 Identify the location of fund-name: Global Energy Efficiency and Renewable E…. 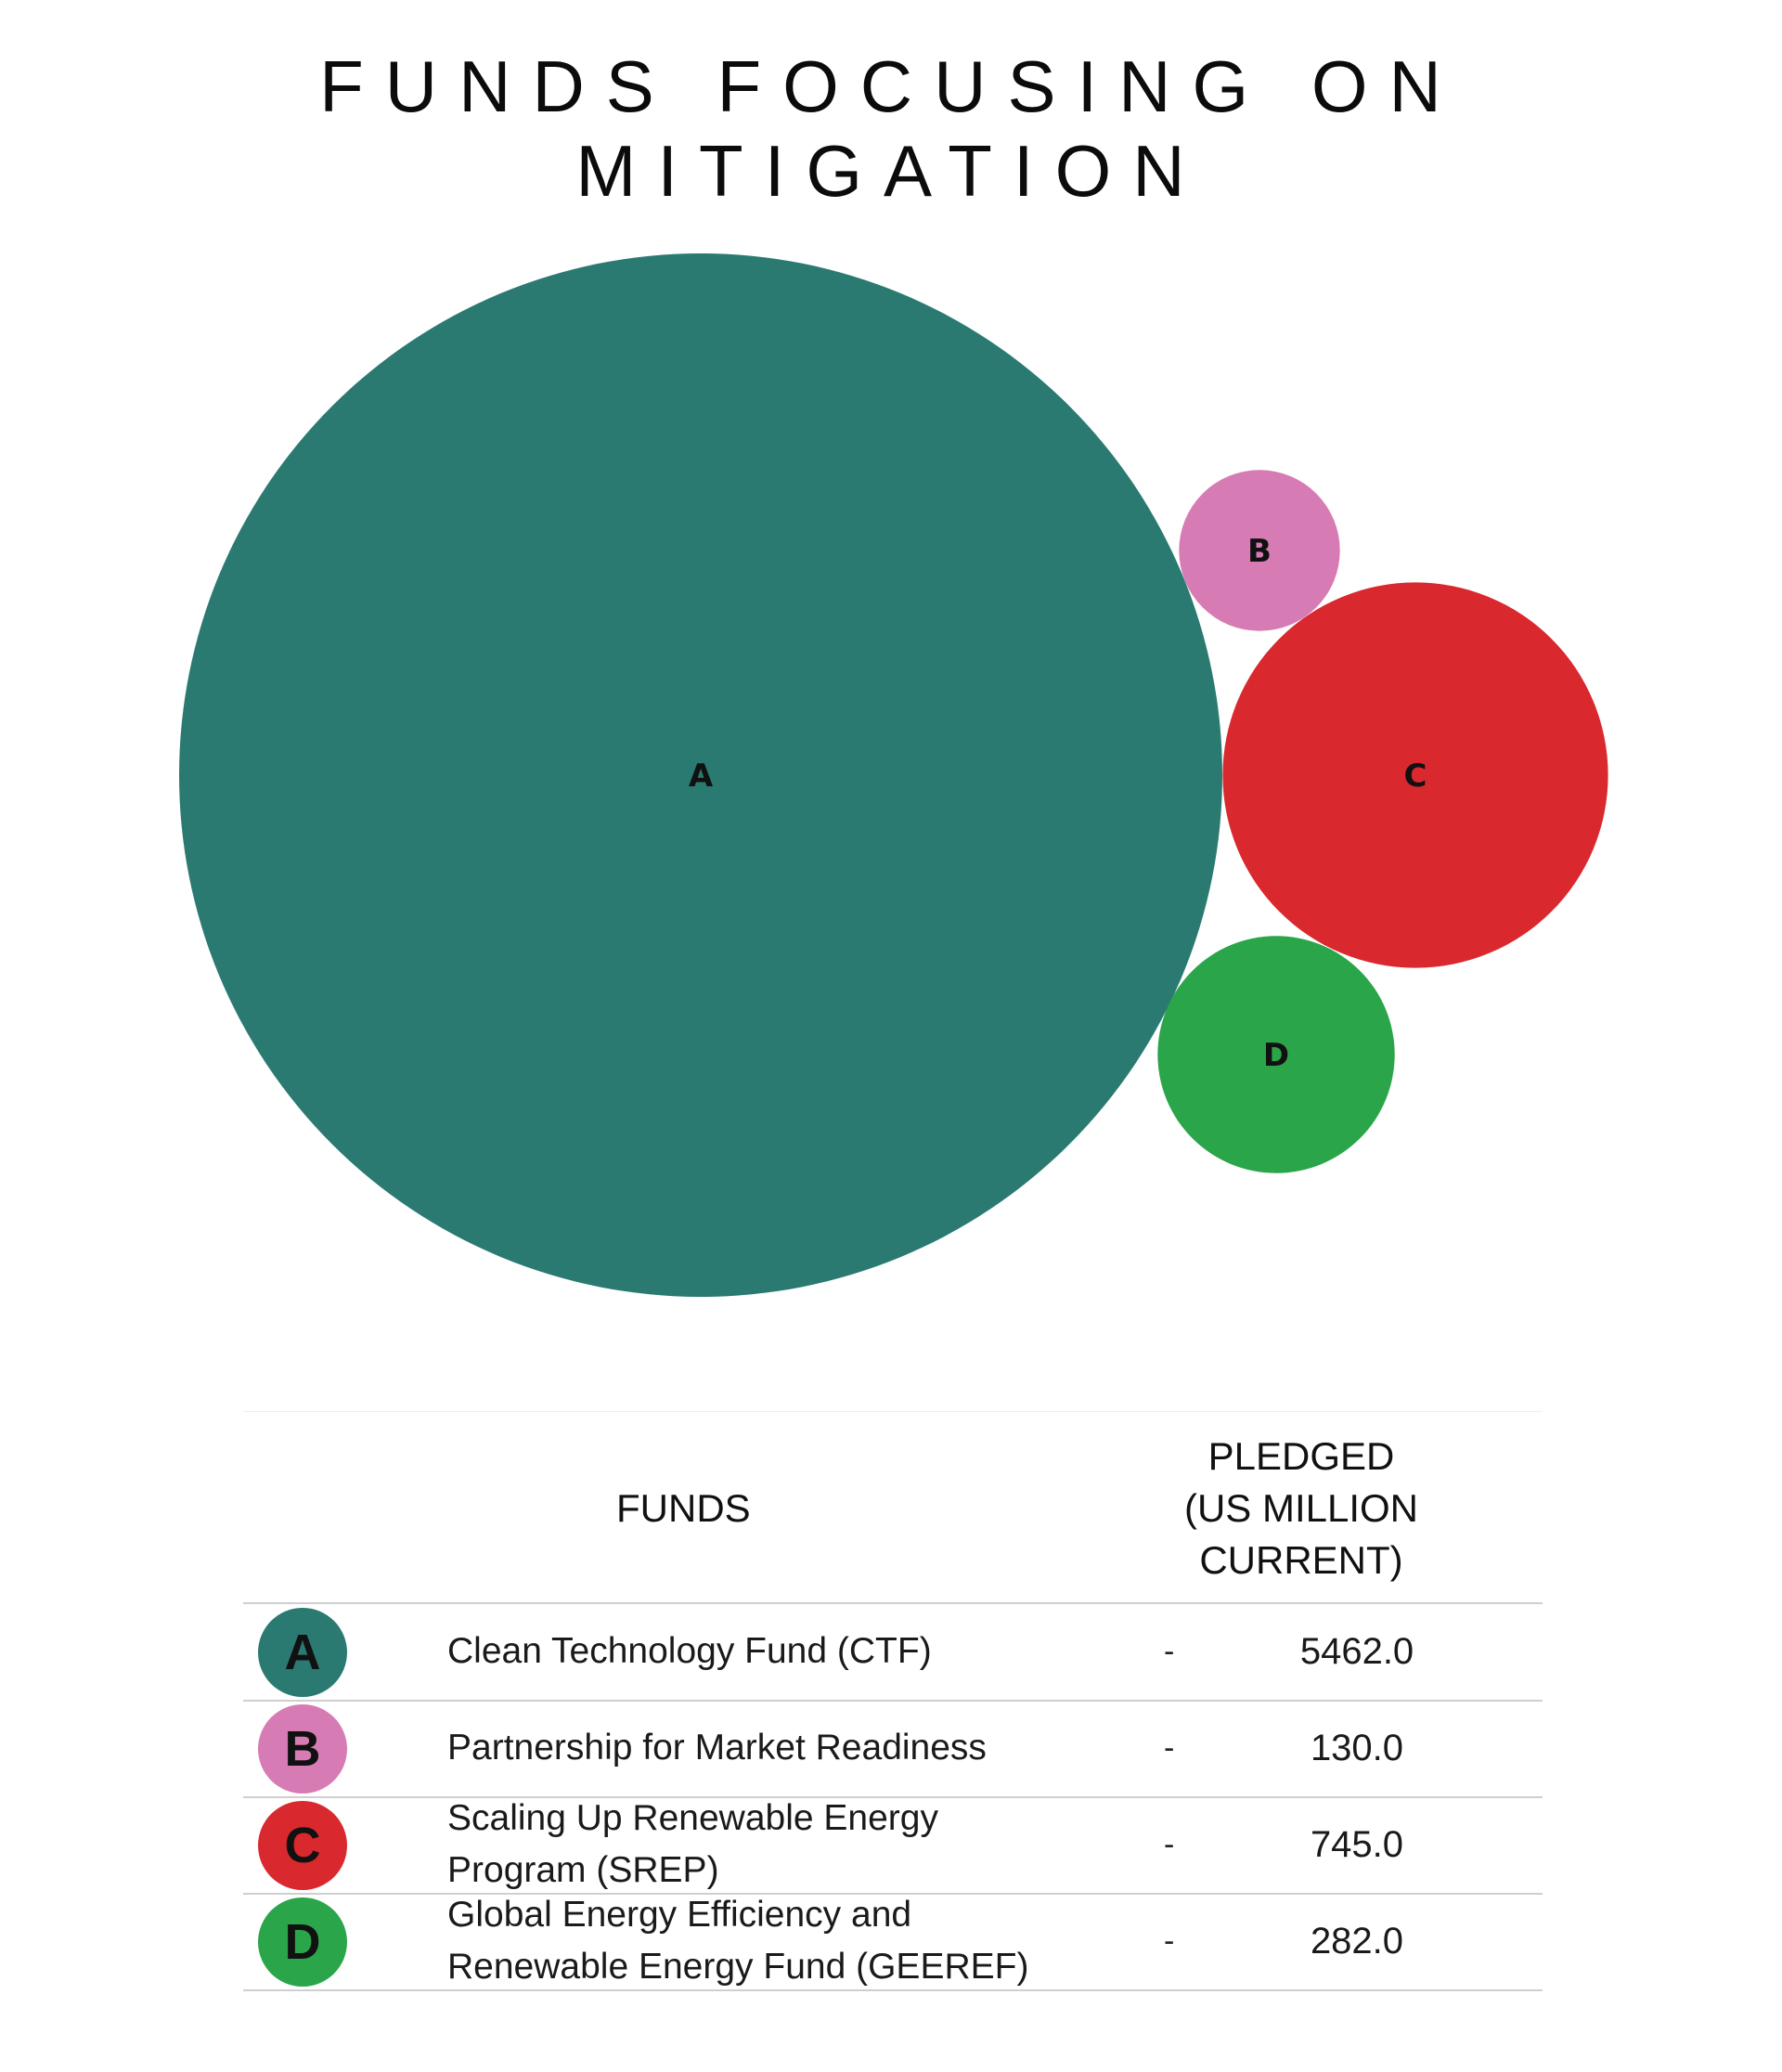
(738, 1941).